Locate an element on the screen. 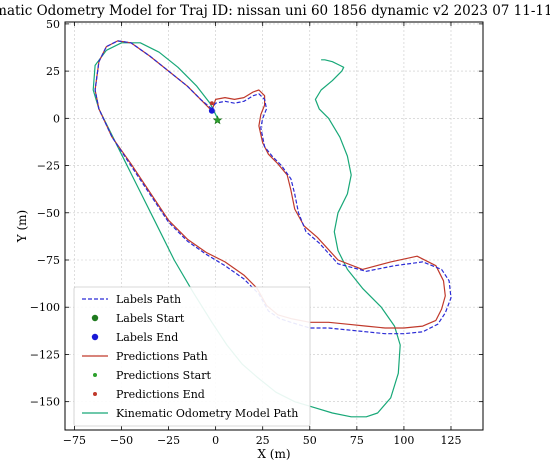 The image size is (550, 465). y-tick-label: 50 is located at coordinates (53, 24).